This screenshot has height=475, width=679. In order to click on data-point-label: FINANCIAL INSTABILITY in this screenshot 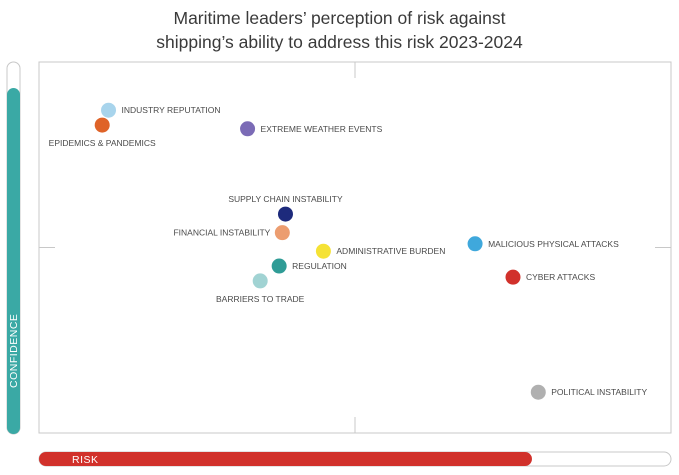, I will do `click(221, 233)`.